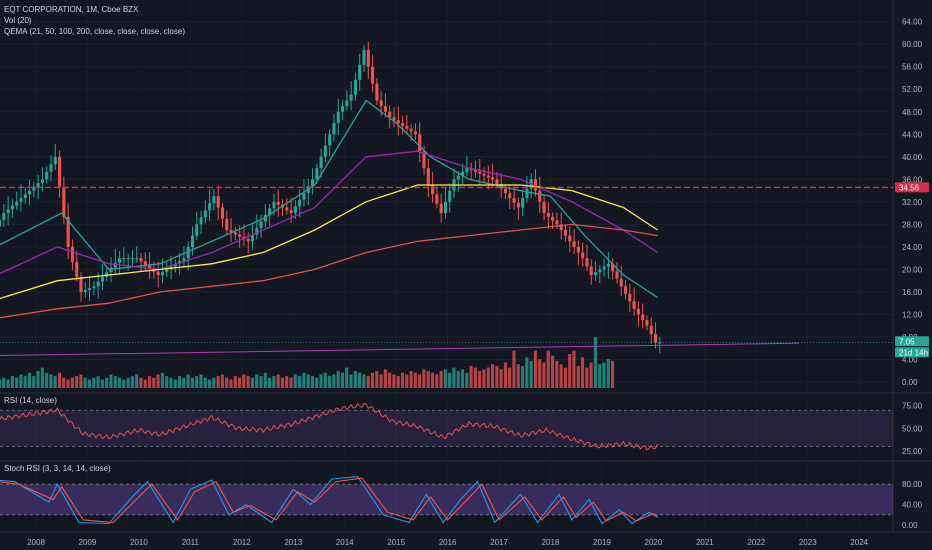 This screenshot has width=932, height=550. Describe the element at coordinates (912, 112) in the screenshot. I see `price-tick-label: 48.00` at that location.